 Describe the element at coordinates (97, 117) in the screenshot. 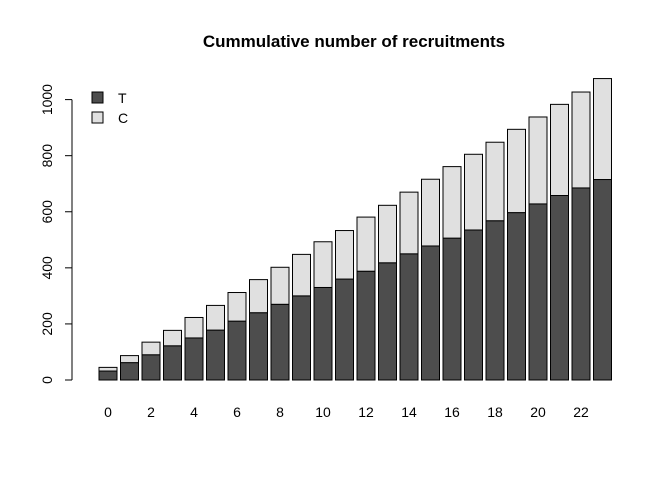

I see `legend-swatch-c` at that location.